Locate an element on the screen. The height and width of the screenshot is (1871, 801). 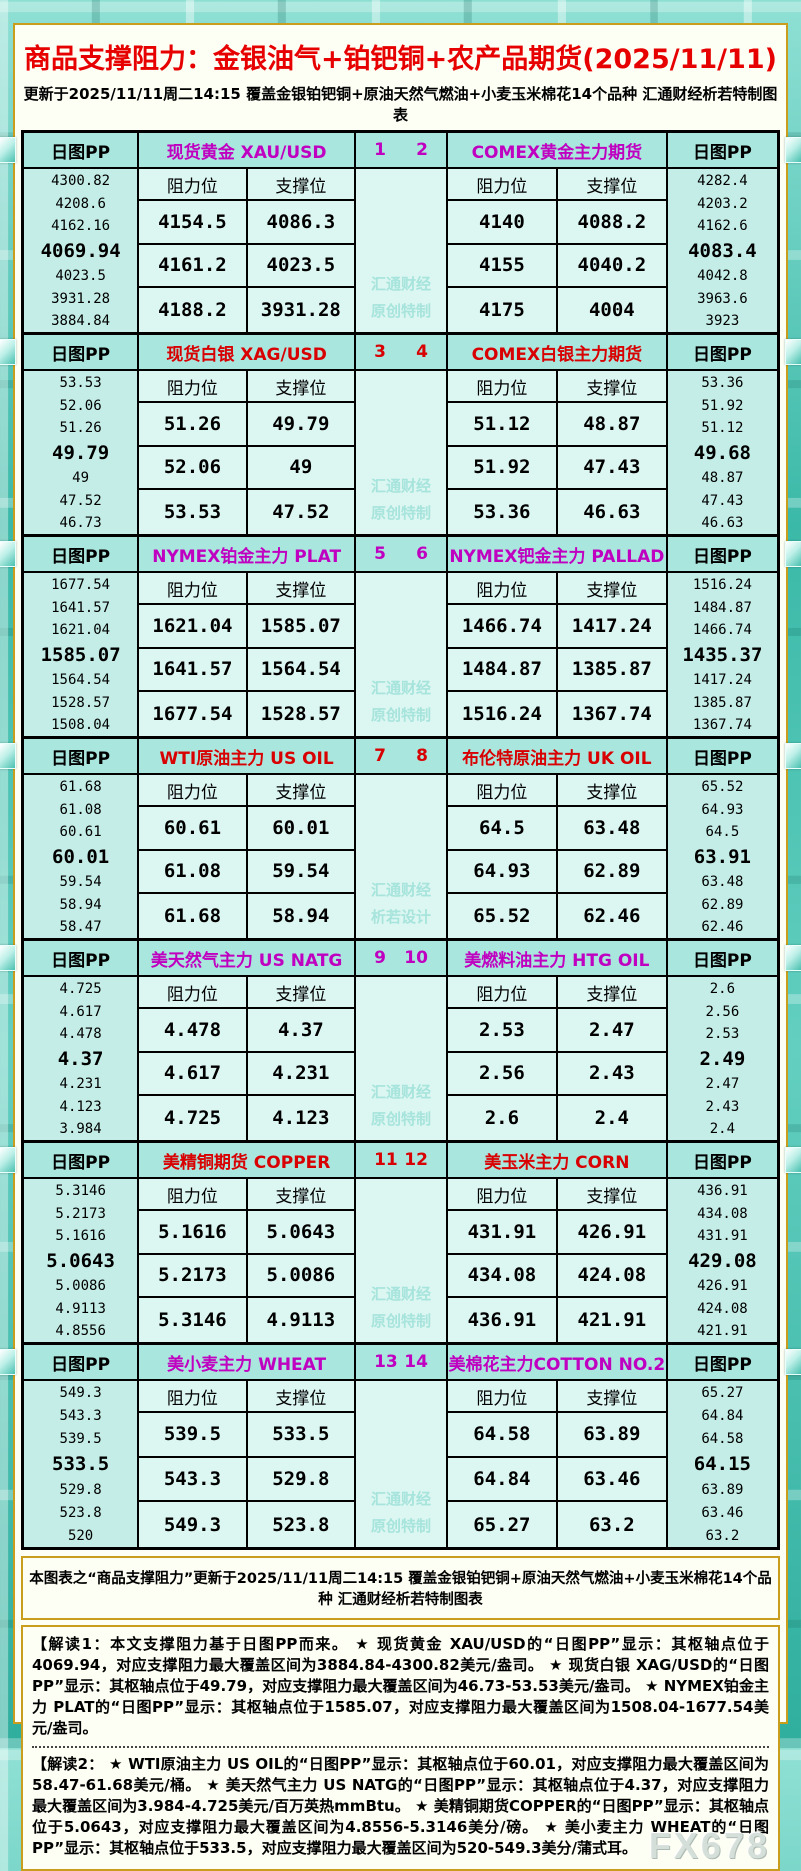
panel-number-right: 12 is located at coordinates (416, 1160).